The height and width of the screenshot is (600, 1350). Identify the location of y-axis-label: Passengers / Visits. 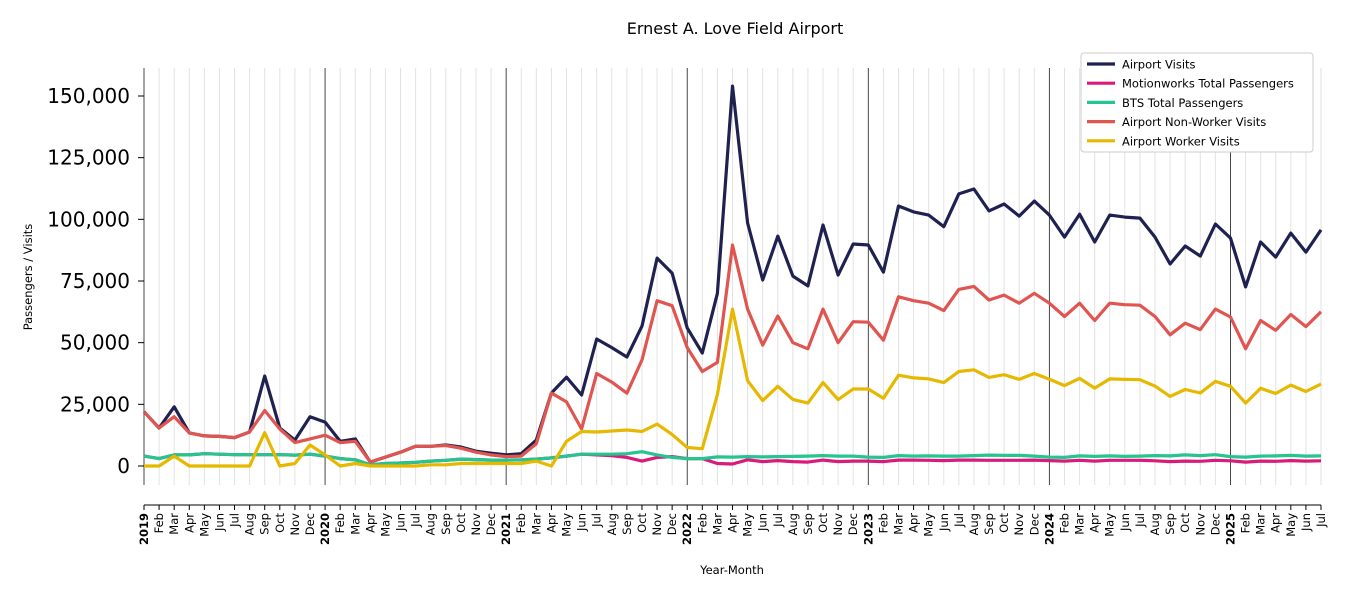
(28, 277).